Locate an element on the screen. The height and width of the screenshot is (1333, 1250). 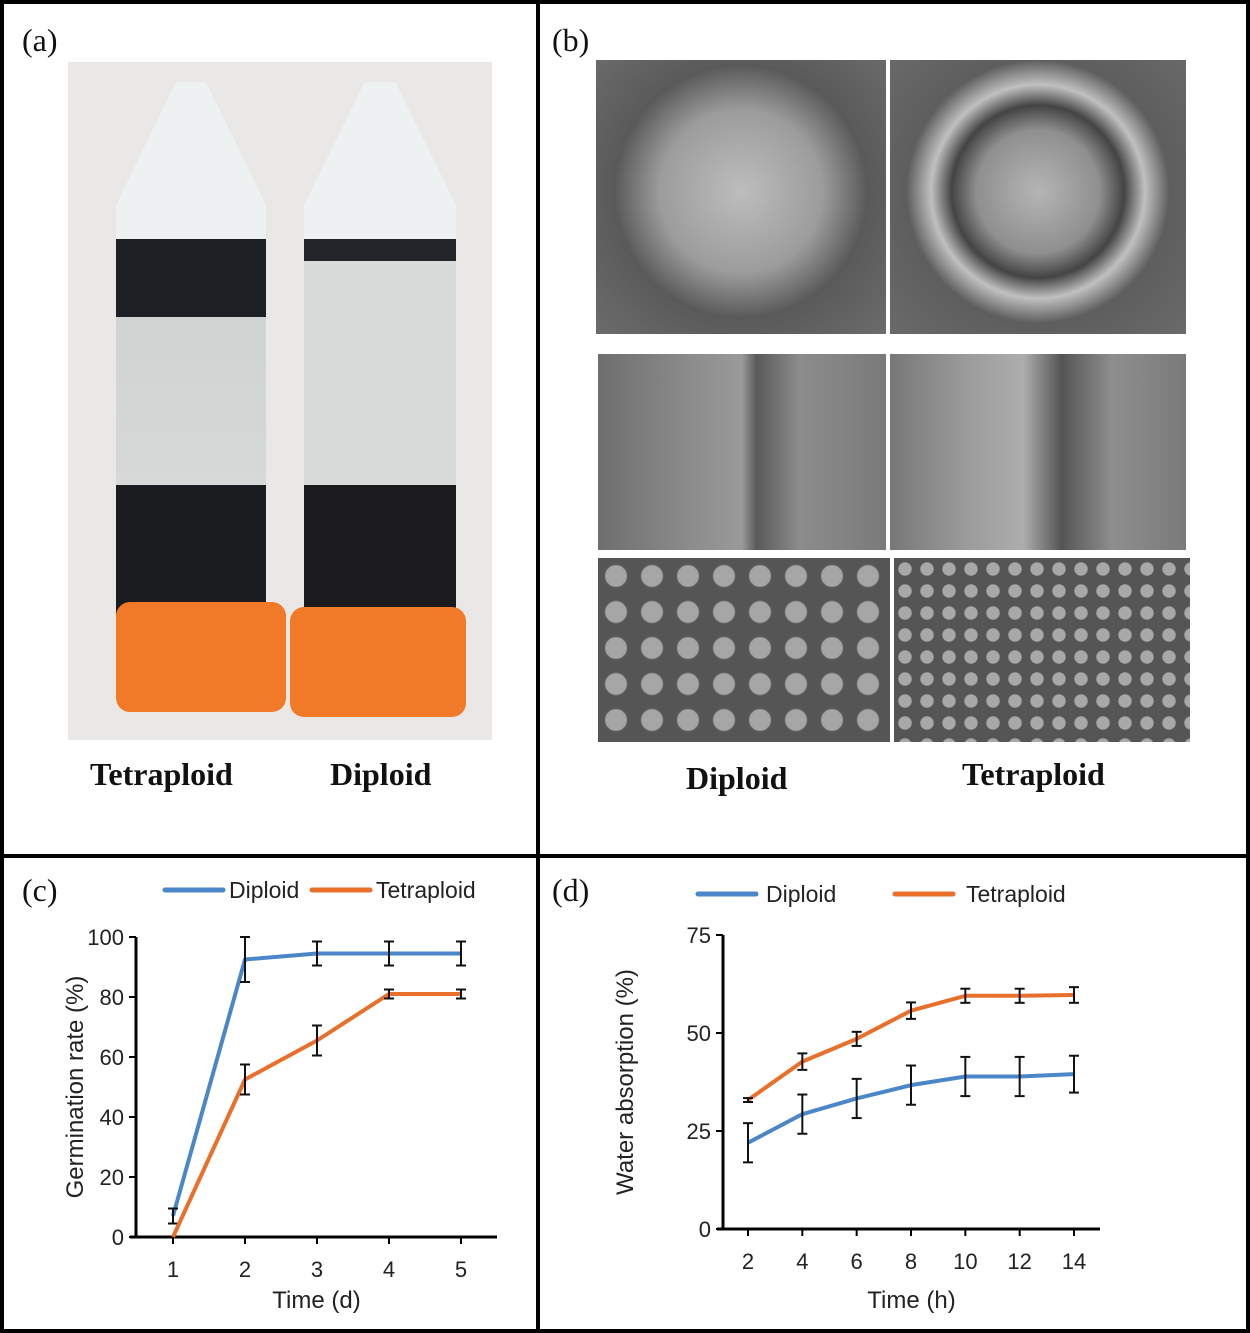
sem-diploid-section is located at coordinates (741, 197).